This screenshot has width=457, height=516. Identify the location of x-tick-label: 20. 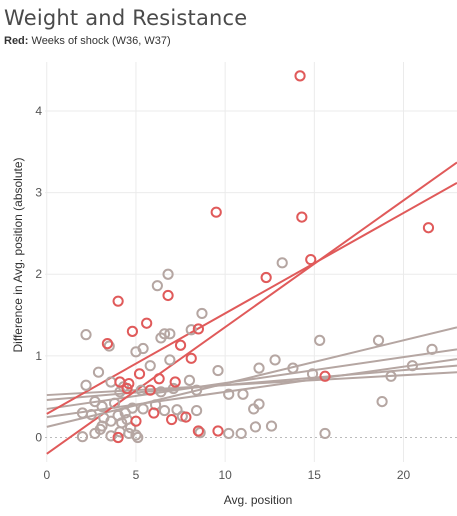
(404, 475).